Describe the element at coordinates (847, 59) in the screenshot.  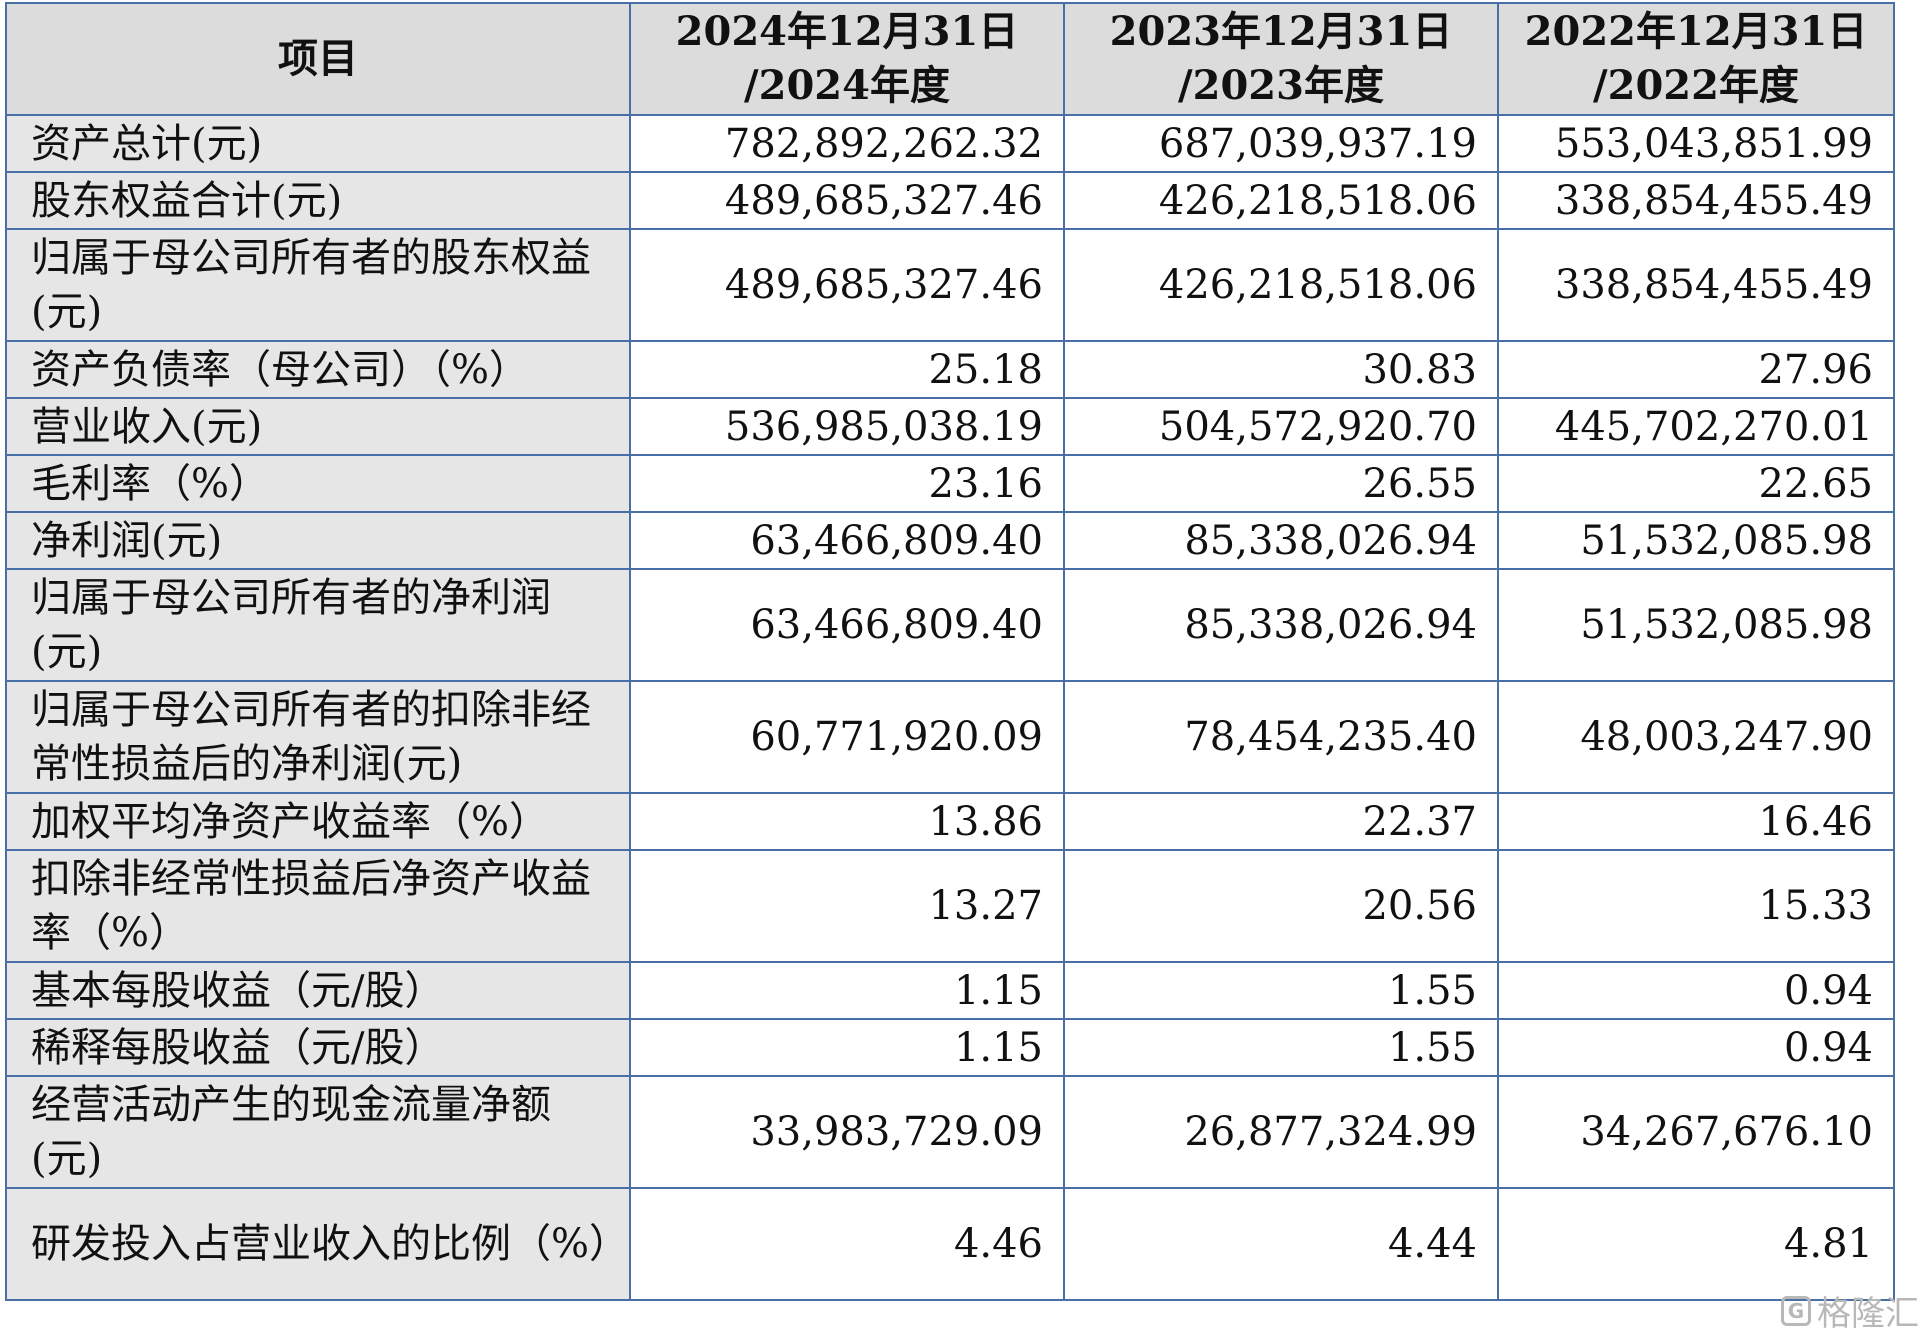
I see `header-col-2024: 2024年12月31日 /2024年度` at that location.